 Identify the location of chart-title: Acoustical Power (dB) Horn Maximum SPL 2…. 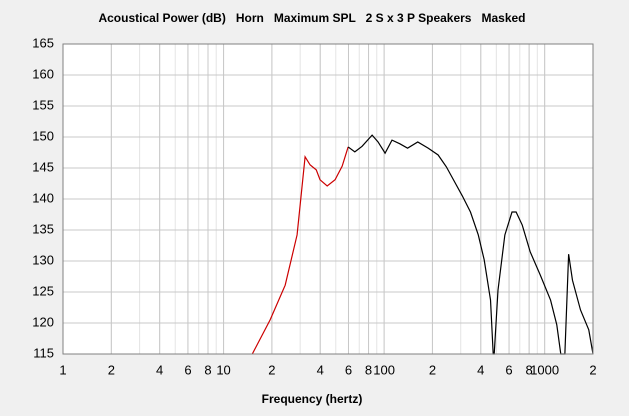
(311, 18).